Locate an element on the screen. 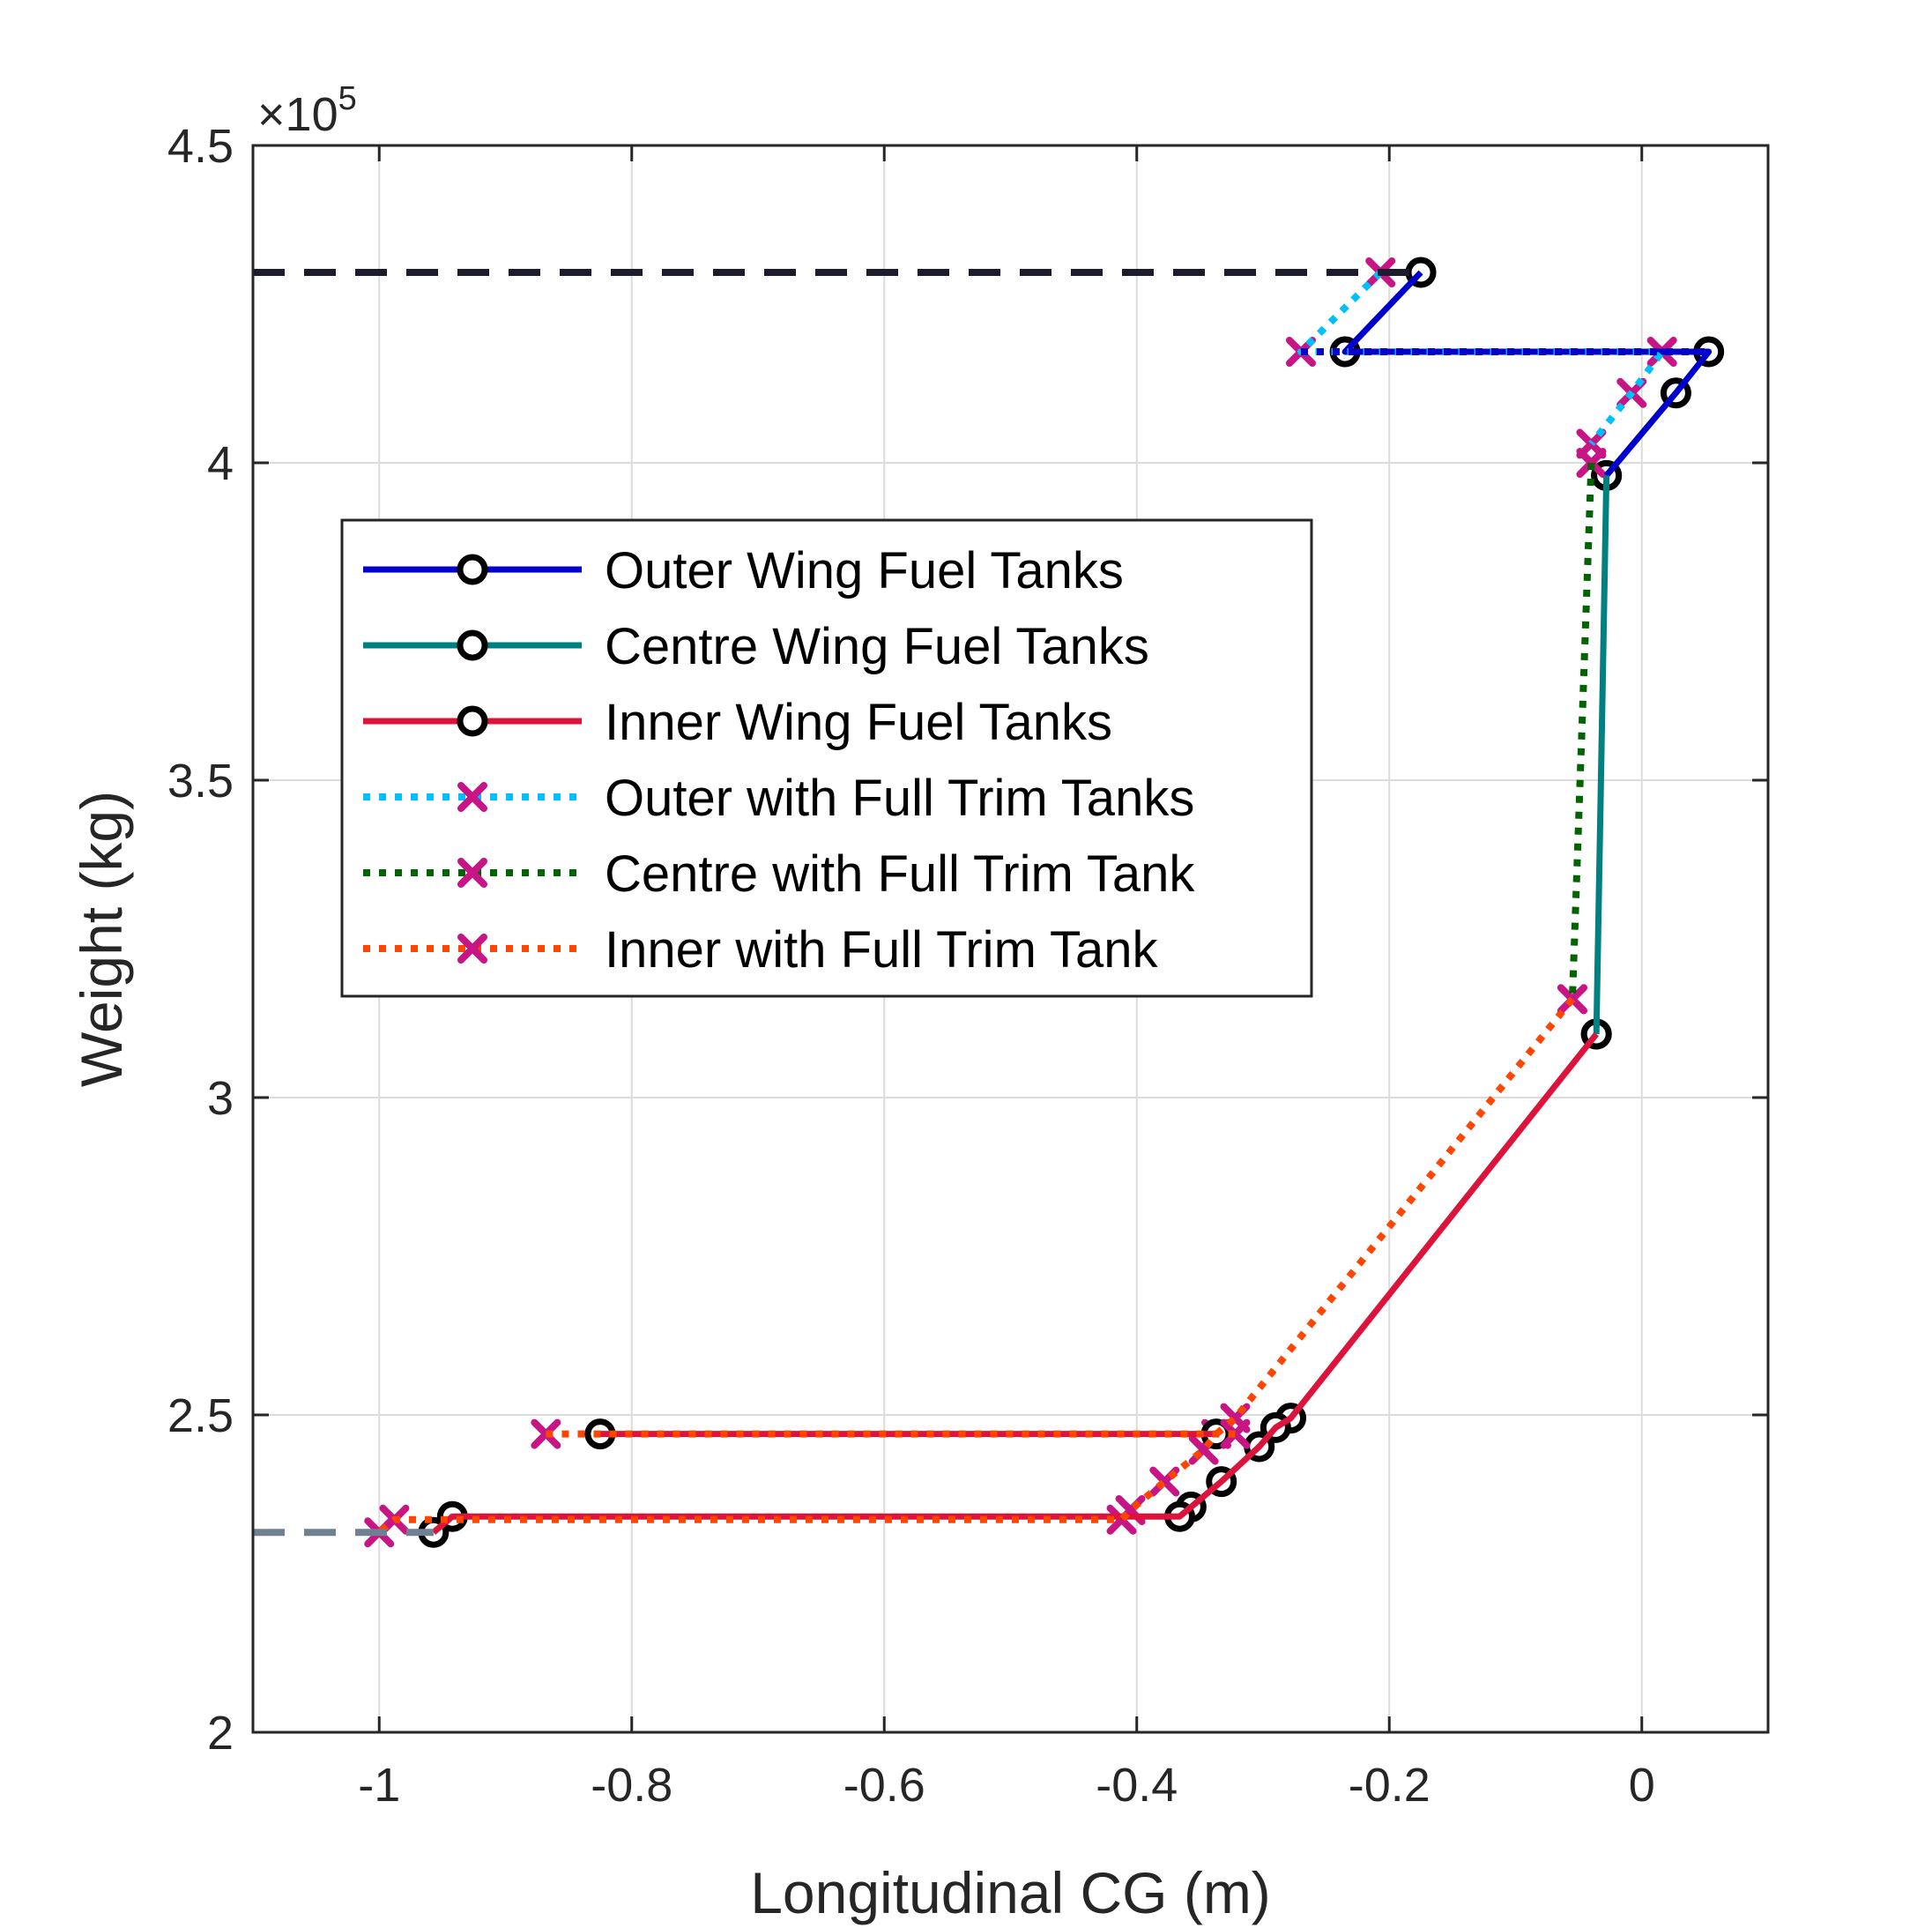  y-tick-label: 3.5 is located at coordinates (200, 781).